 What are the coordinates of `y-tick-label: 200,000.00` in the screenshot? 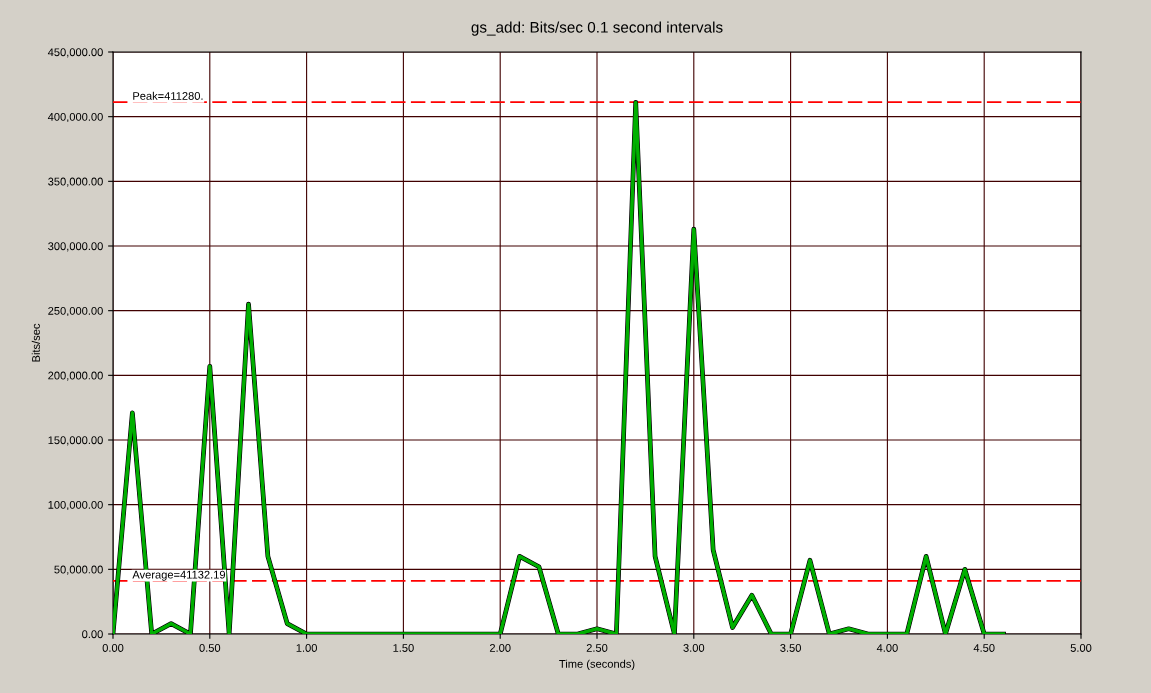 It's located at (75, 376).